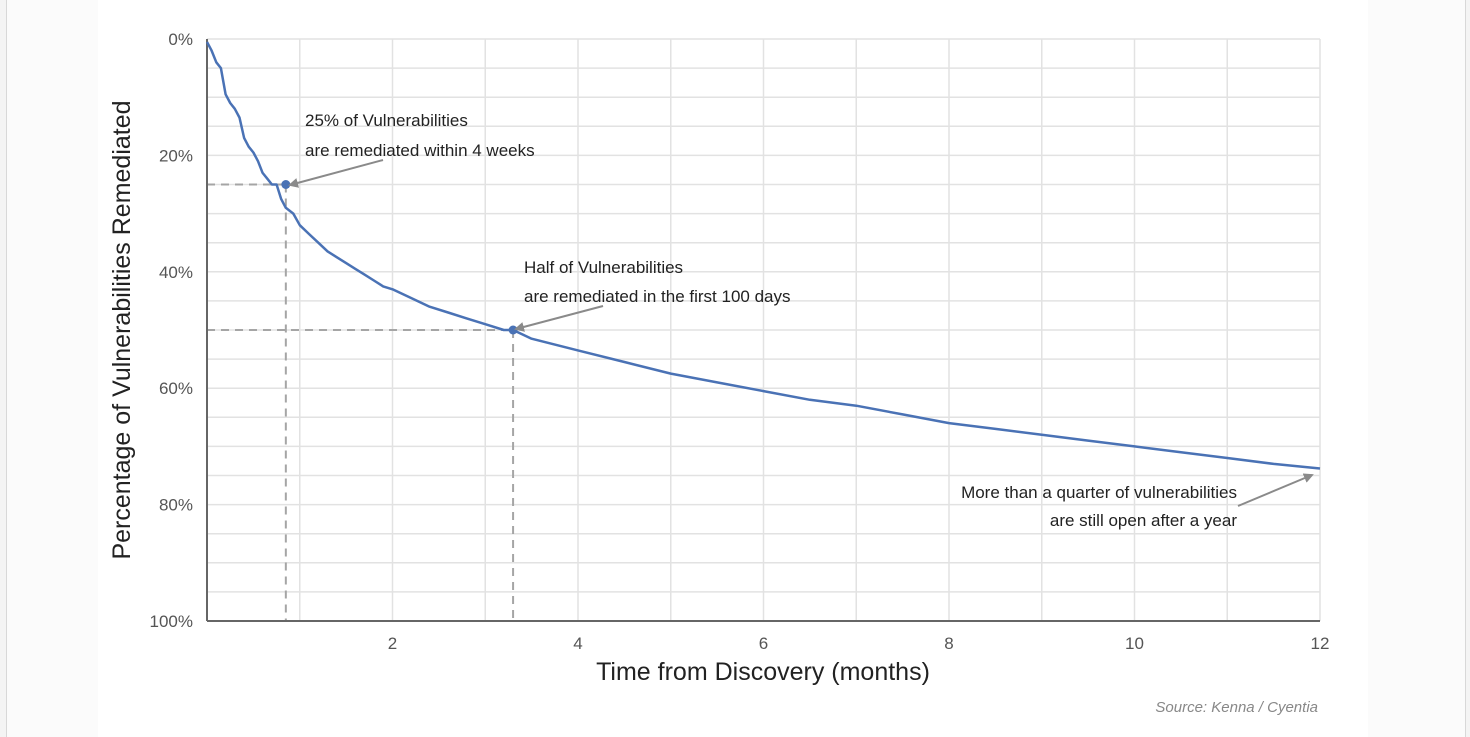 The height and width of the screenshot is (737, 1470). I want to click on annotation-arrow-half, so click(559, 318).